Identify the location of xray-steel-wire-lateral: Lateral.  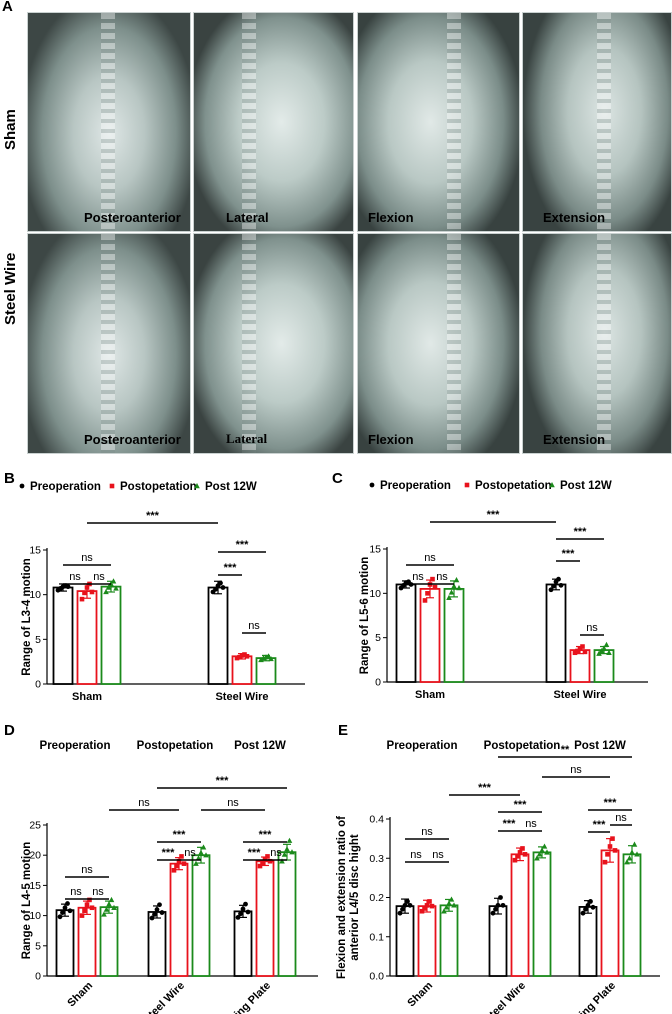
(273, 343).